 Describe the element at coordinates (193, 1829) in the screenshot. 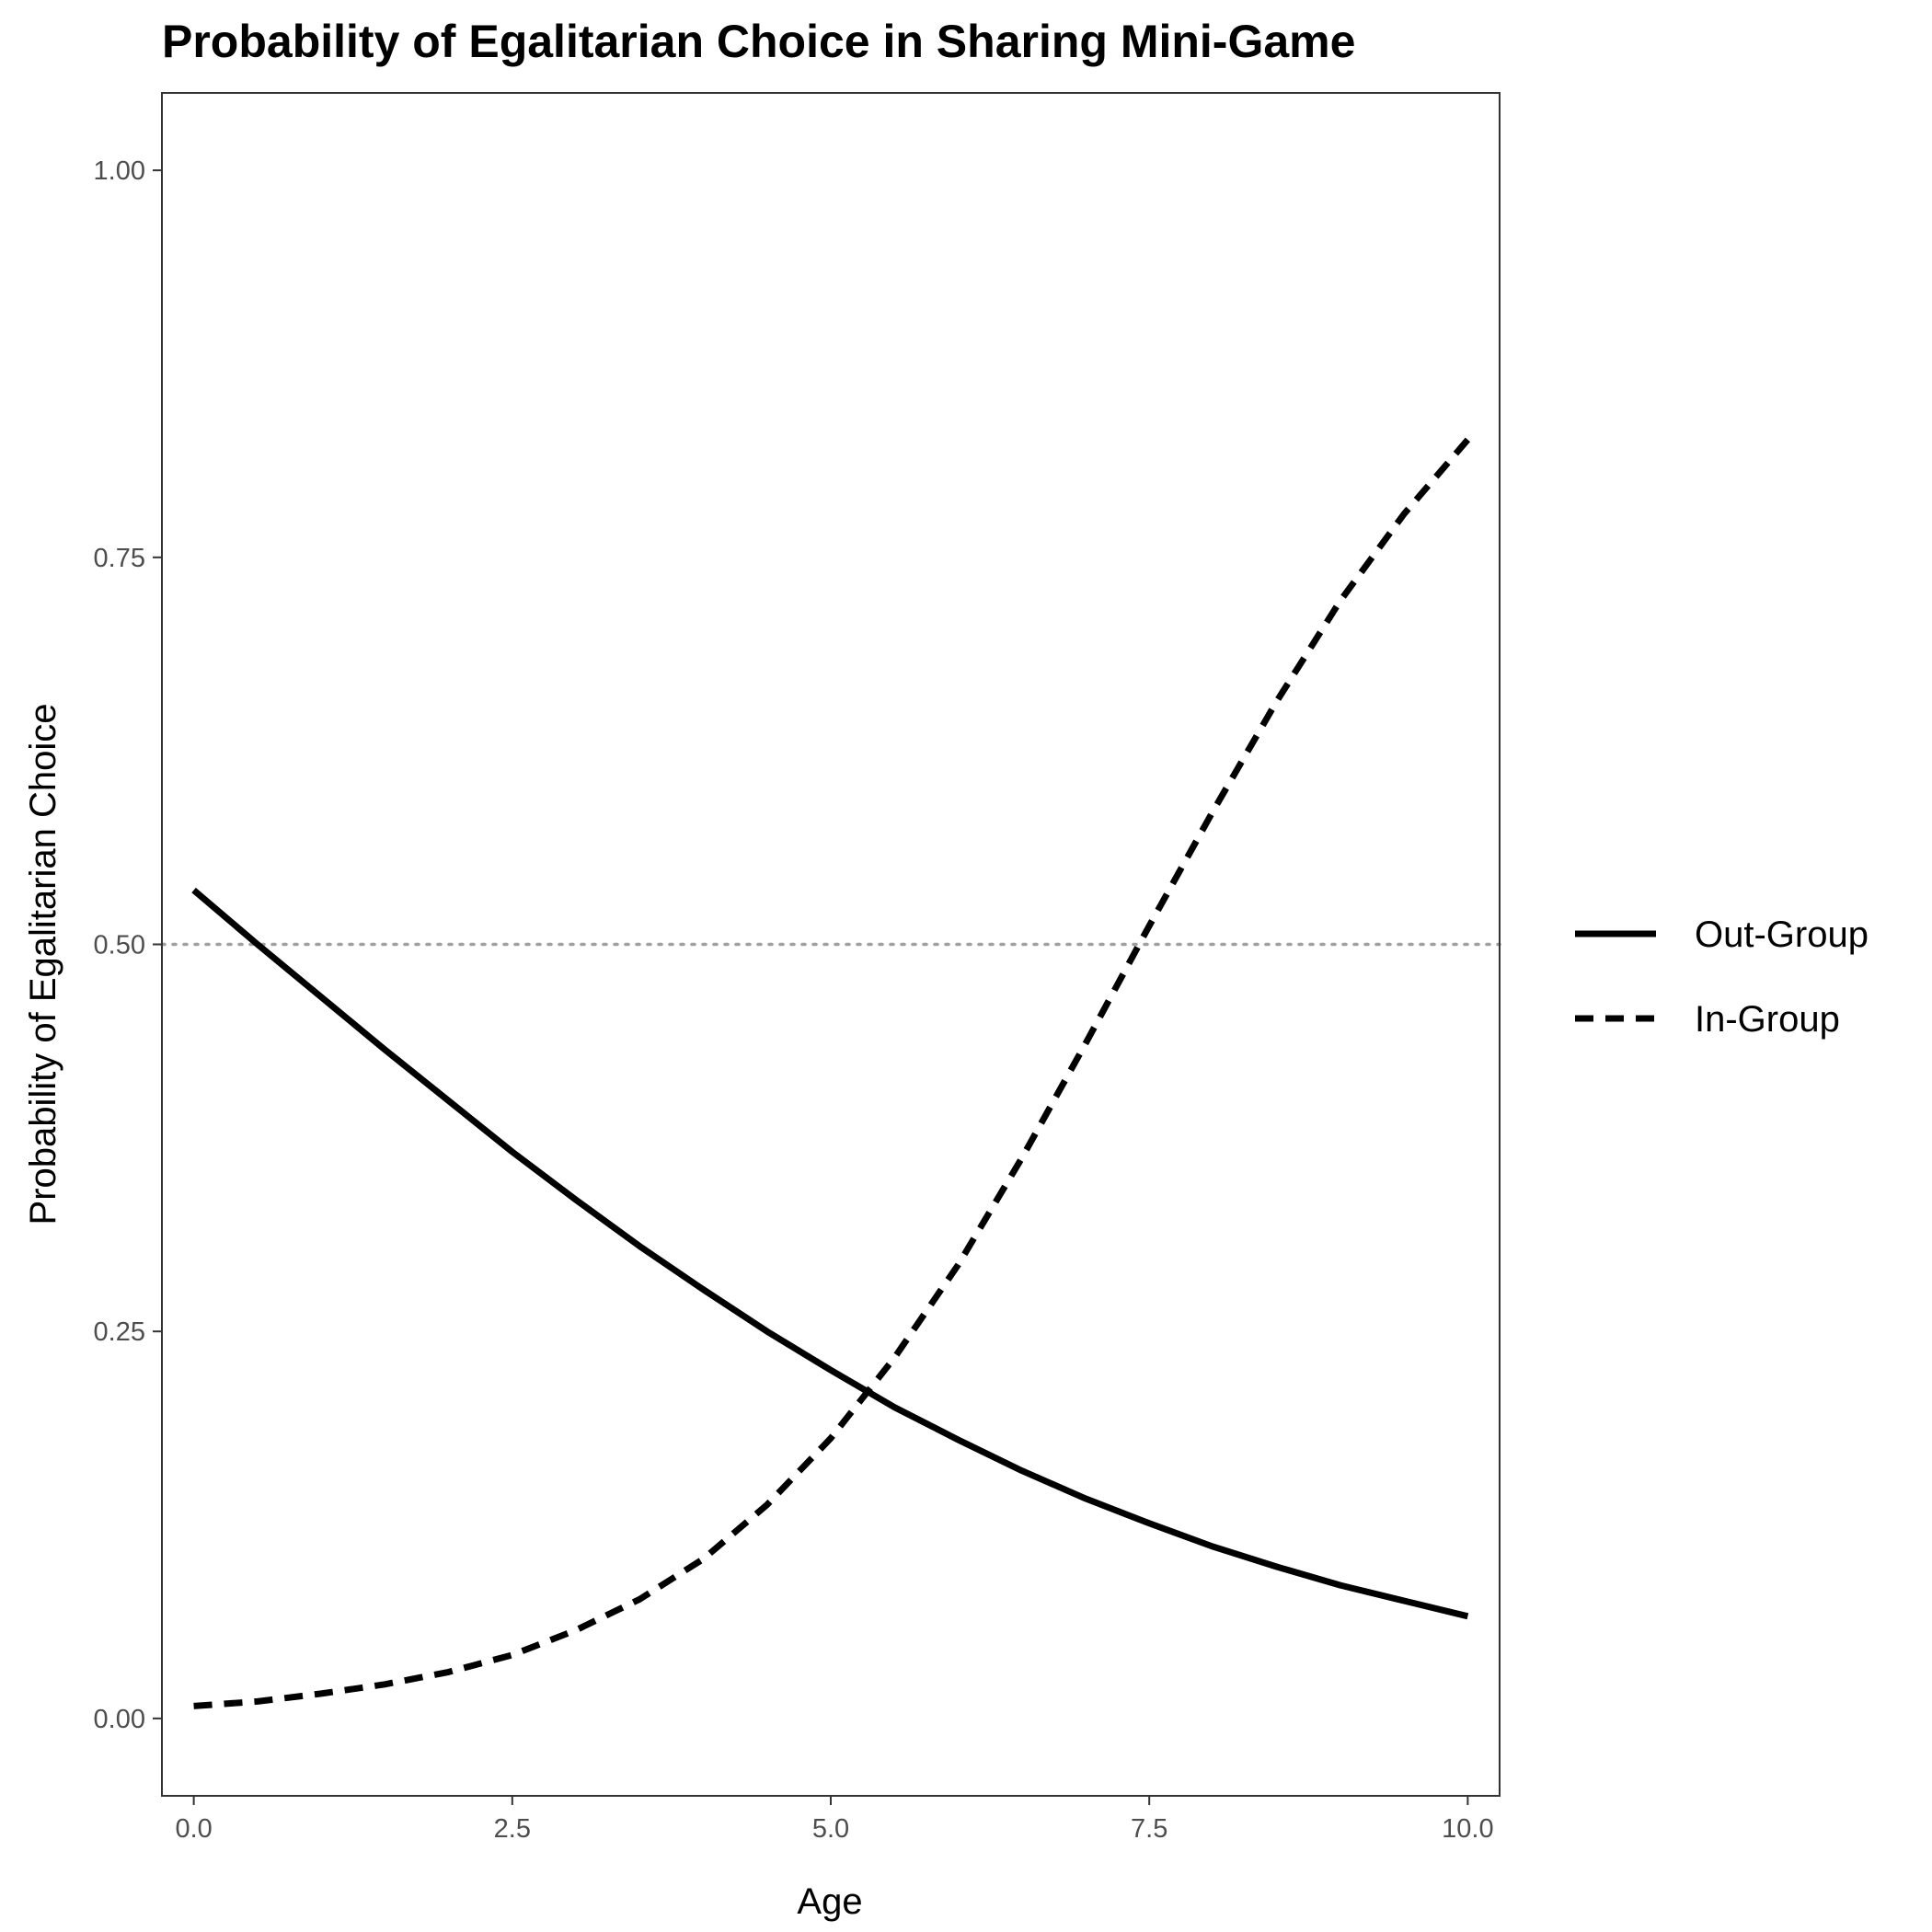

I see `x-tick-label: 0.0` at that location.